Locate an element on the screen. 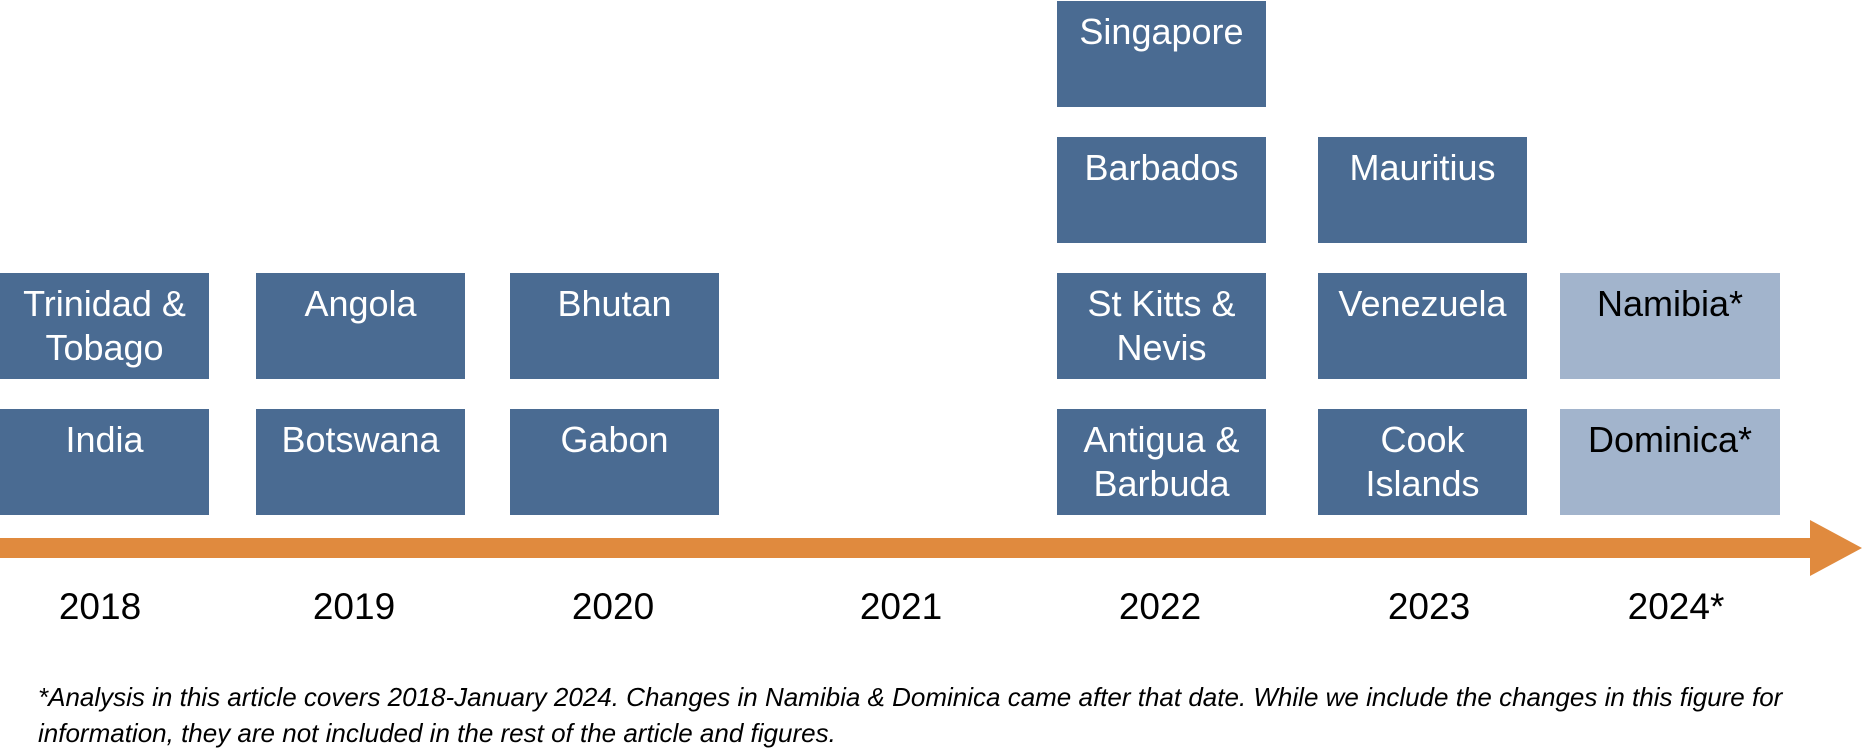  country-box-dominica: Dominica* is located at coordinates (1670, 462).